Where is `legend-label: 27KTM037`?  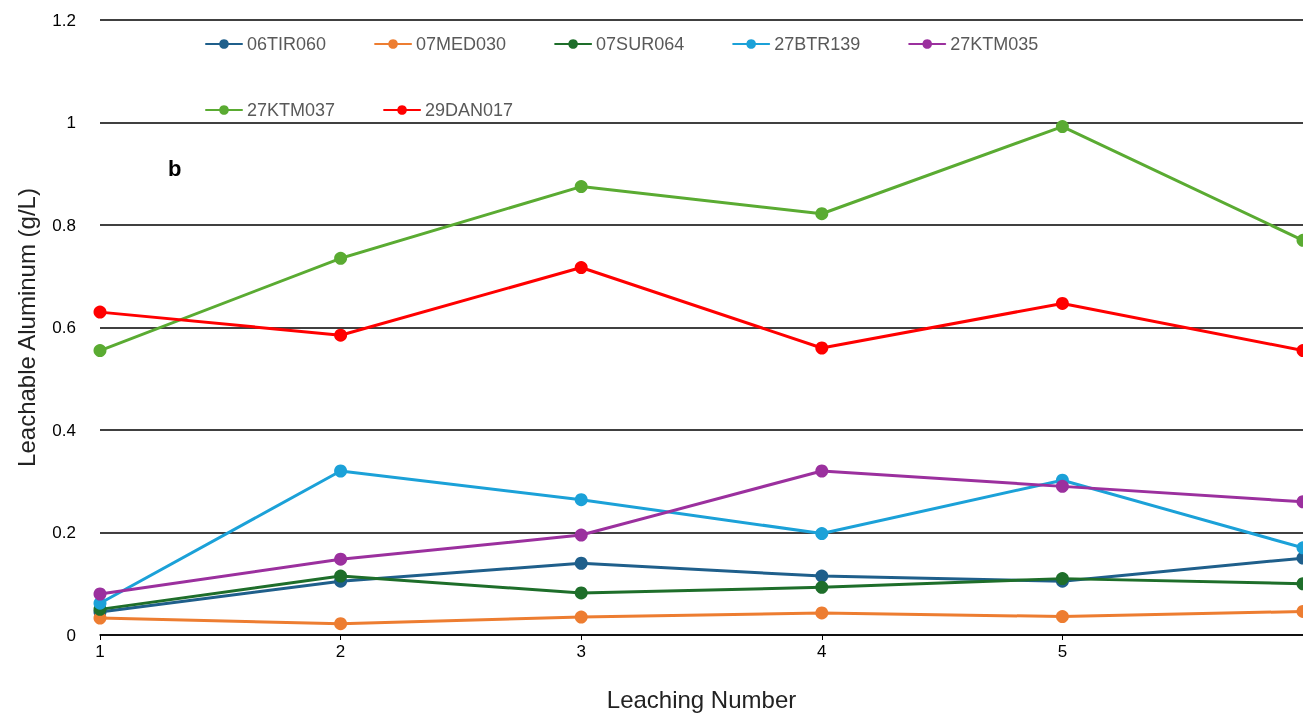
legend-label: 27KTM037 is located at coordinates (291, 110).